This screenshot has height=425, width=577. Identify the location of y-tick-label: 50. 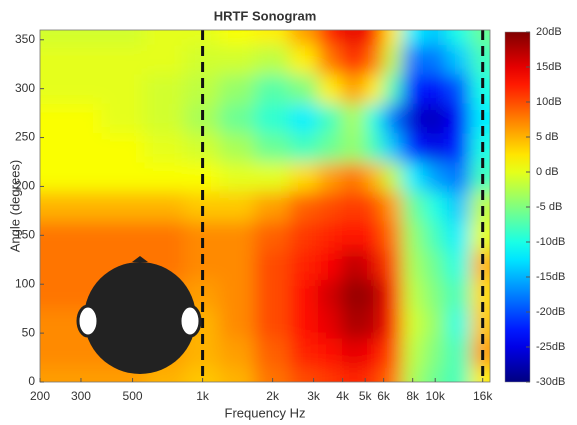
(29, 332).